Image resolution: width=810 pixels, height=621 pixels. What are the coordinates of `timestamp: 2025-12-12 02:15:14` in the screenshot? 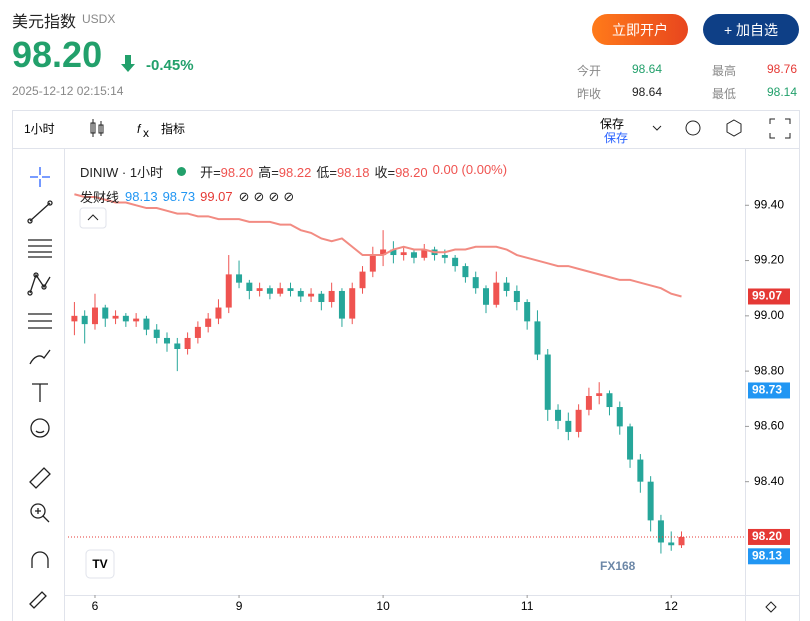 It's located at (68, 91).